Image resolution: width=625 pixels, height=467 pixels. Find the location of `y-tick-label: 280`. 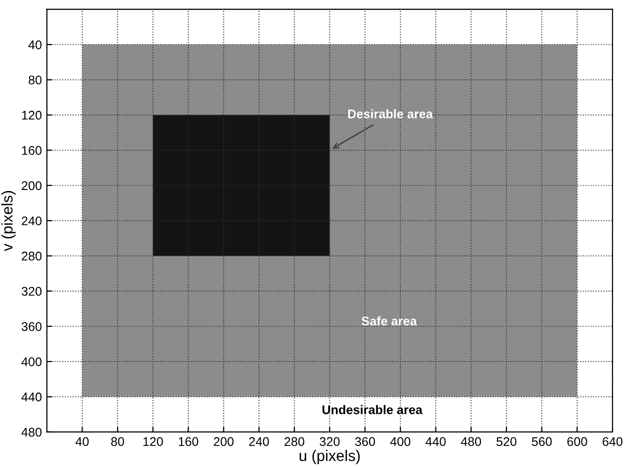

y-tick-label: 280 is located at coordinates (32, 256).